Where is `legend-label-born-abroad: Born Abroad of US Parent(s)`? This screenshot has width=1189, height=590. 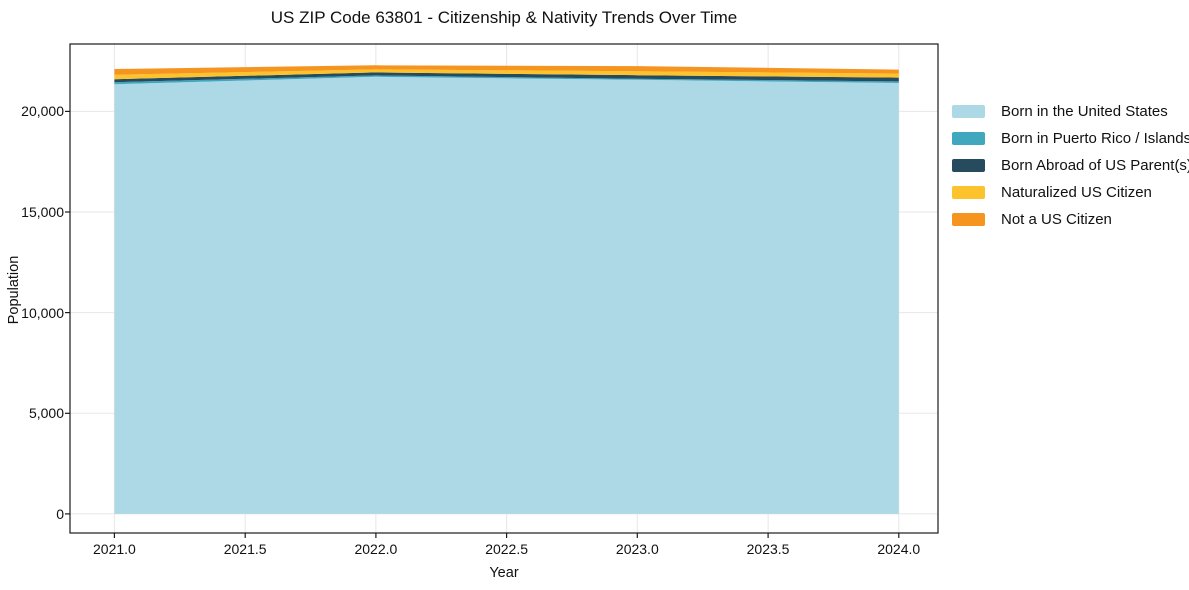
legend-label-born-abroad: Born Abroad of US Parent(s) is located at coordinates (1095, 165).